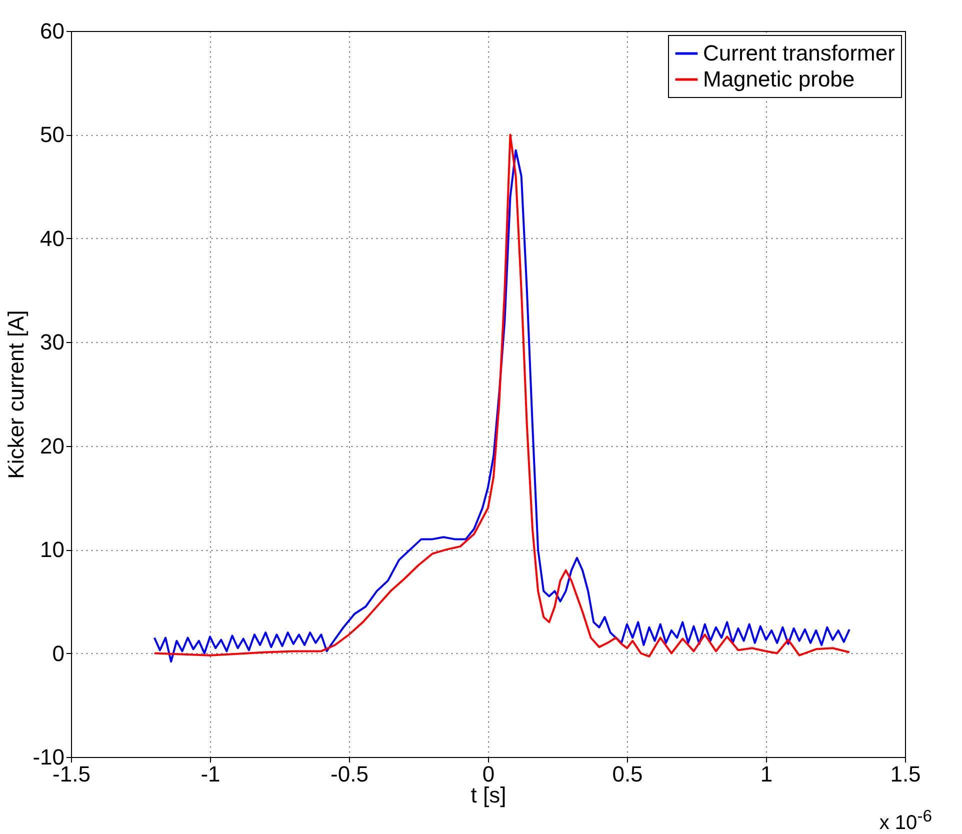  I want to click on text: x 10$^{-6}$, so click(905, 820).